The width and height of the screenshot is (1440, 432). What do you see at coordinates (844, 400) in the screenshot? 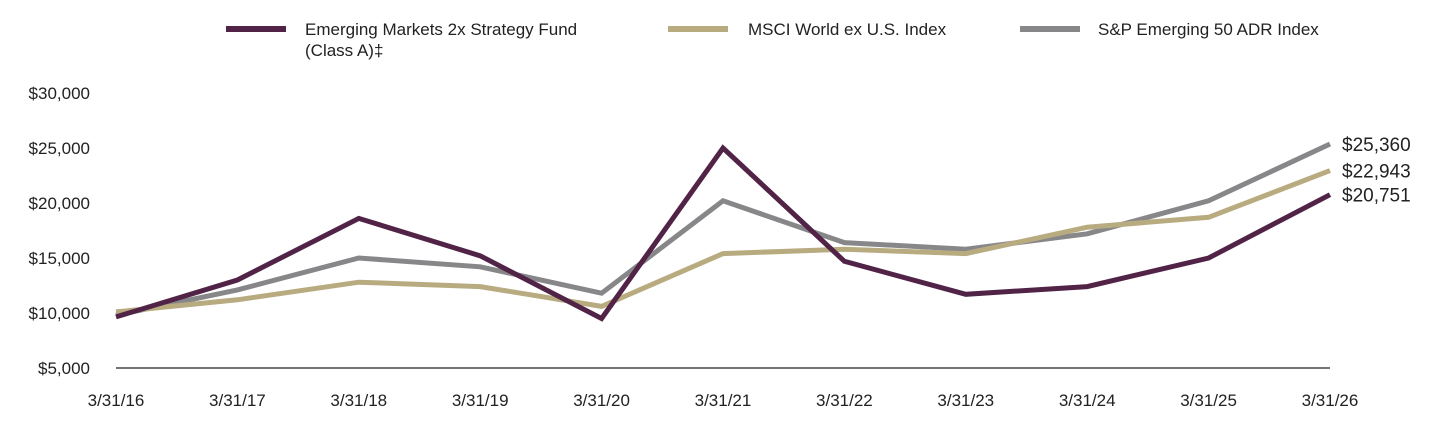
I see `x-tick-label: 3/31/22` at bounding box center [844, 400].